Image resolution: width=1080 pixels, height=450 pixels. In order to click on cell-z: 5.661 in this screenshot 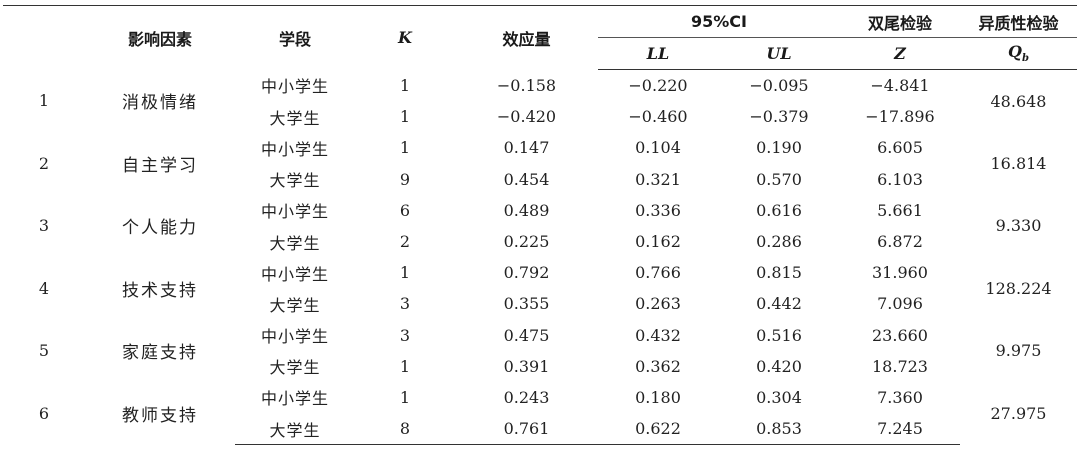, I will do `click(900, 210)`.